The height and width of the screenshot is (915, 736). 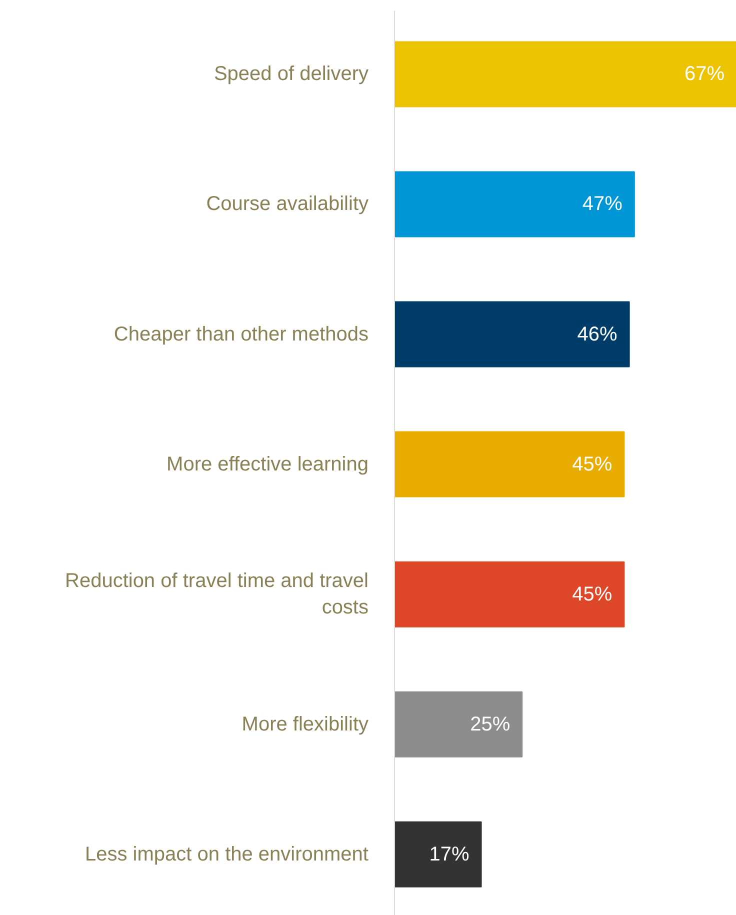 What do you see at coordinates (291, 74) in the screenshot?
I see `y-tick-label: Speed of delivery` at bounding box center [291, 74].